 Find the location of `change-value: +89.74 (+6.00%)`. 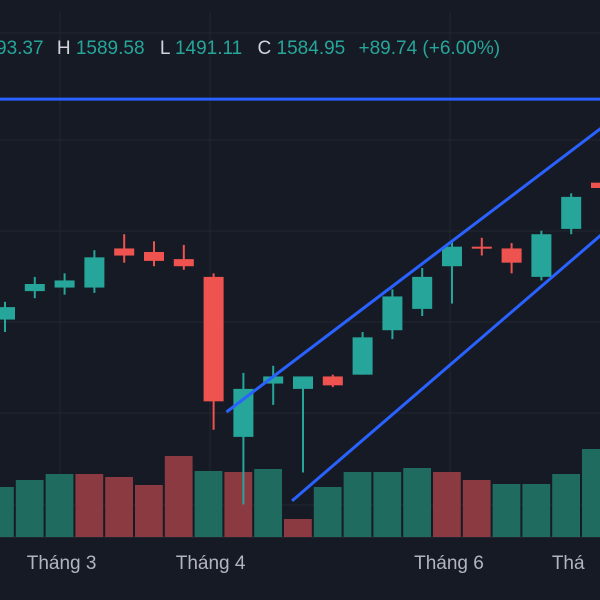

change-value: +89.74 (+6.00%) is located at coordinates (430, 48).